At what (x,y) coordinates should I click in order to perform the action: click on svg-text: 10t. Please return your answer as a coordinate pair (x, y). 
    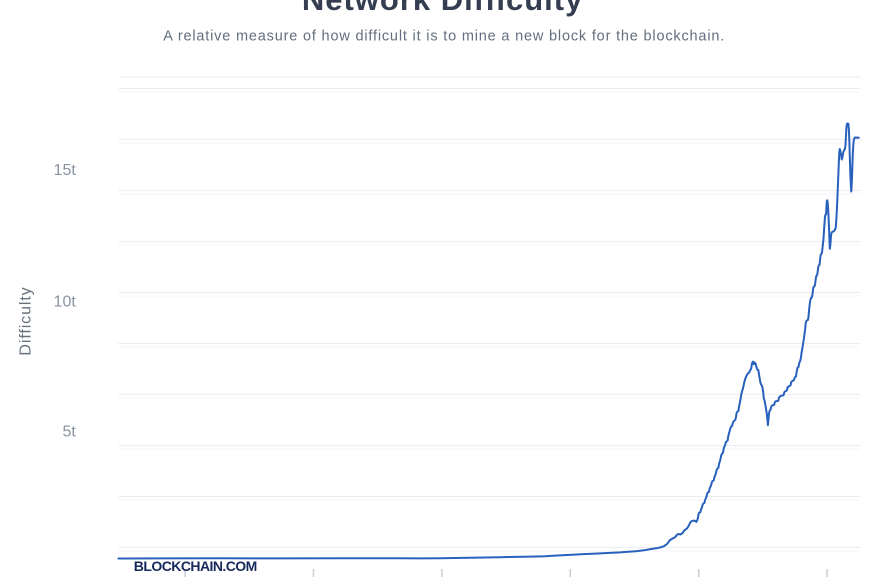
    Looking at the image, I should click on (65, 302).